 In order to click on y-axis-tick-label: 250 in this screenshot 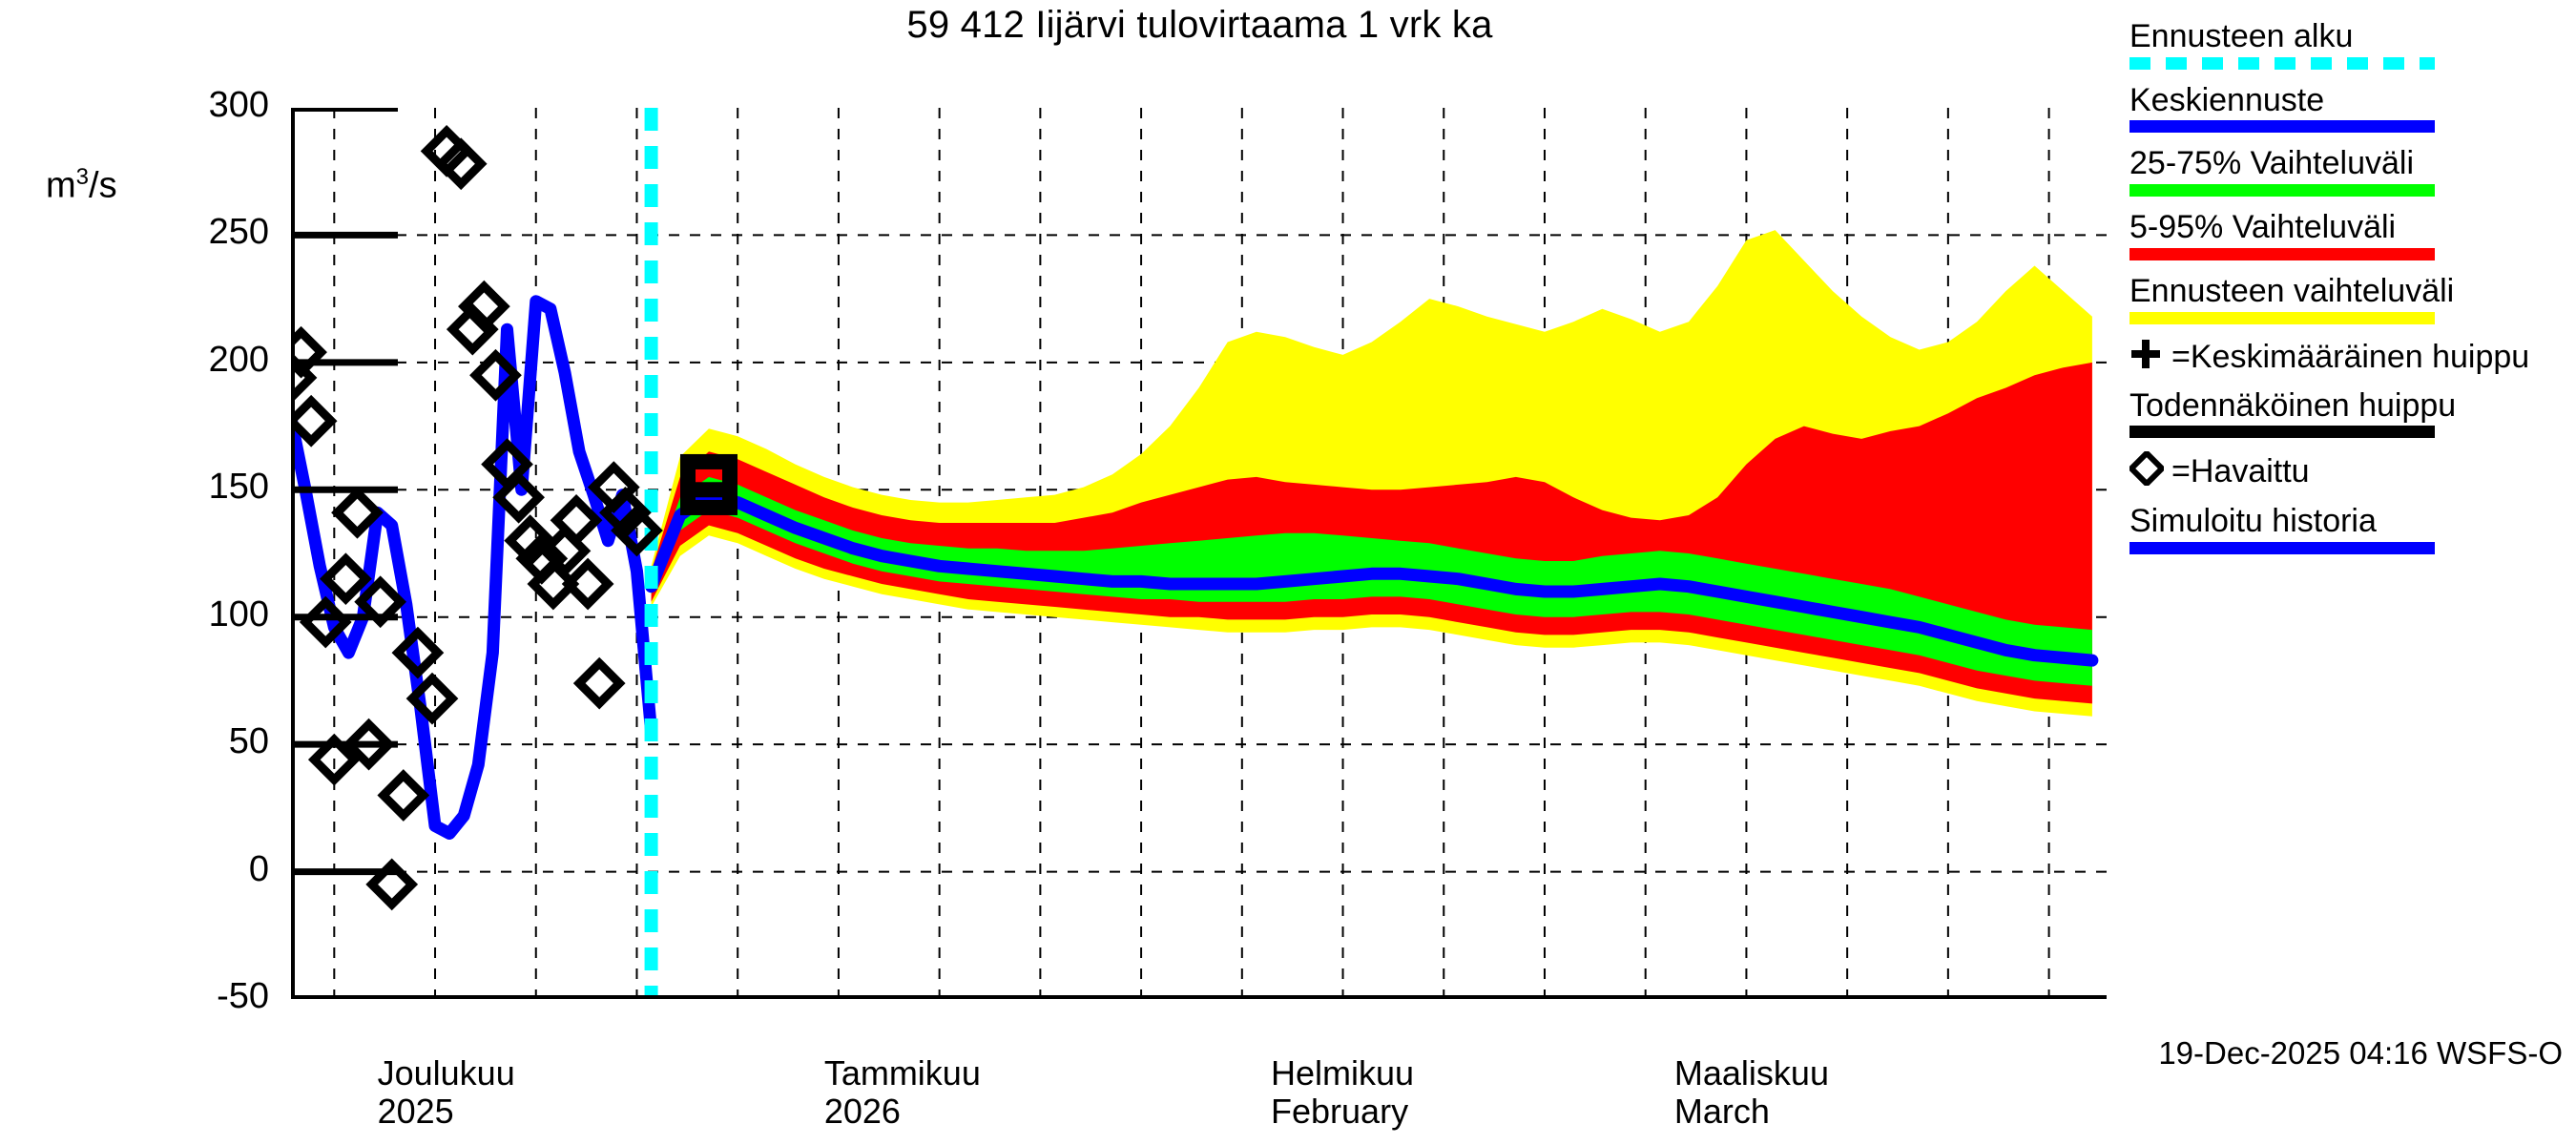, I will do `click(238, 232)`.